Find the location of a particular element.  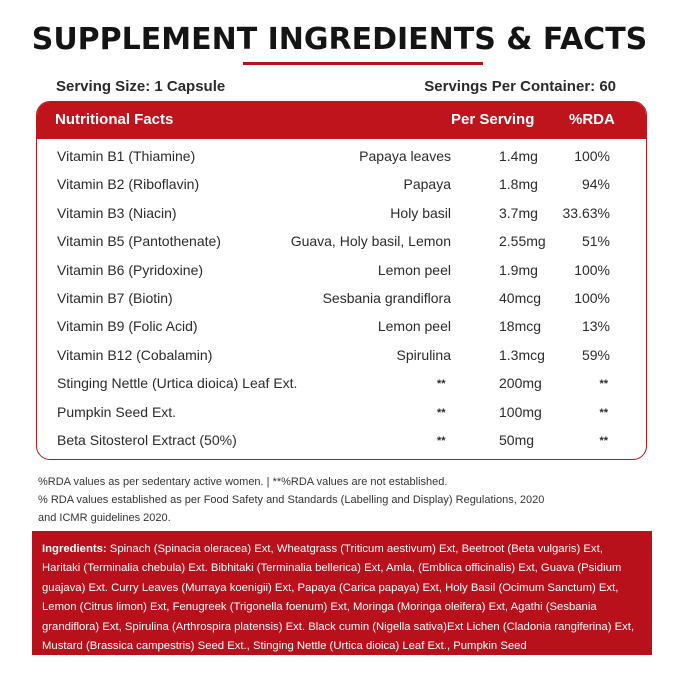

row-source: Holy basil is located at coordinates (420, 212).